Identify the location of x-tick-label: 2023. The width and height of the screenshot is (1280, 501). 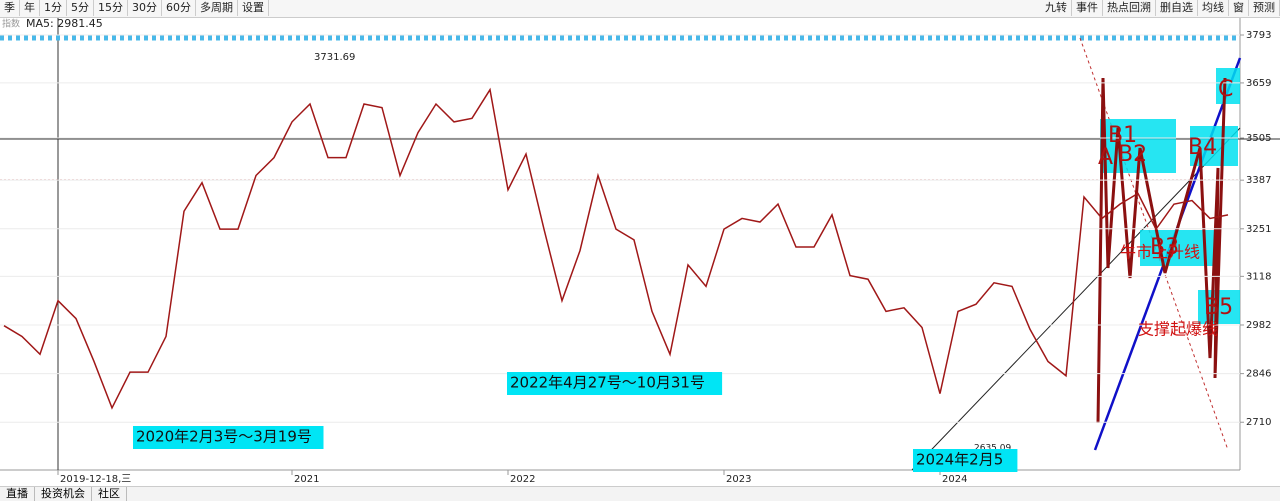
(738, 479).